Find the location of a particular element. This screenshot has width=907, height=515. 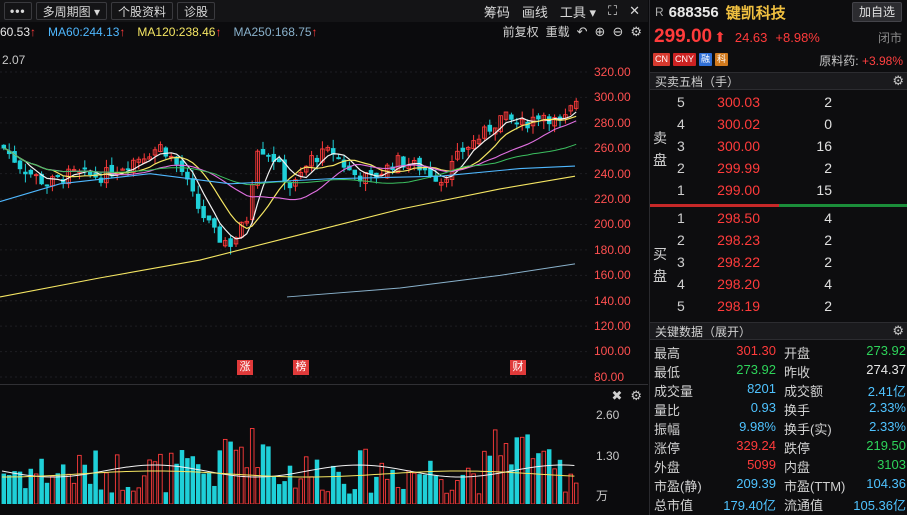

chips-button: 筹码 is located at coordinates (496, 12).